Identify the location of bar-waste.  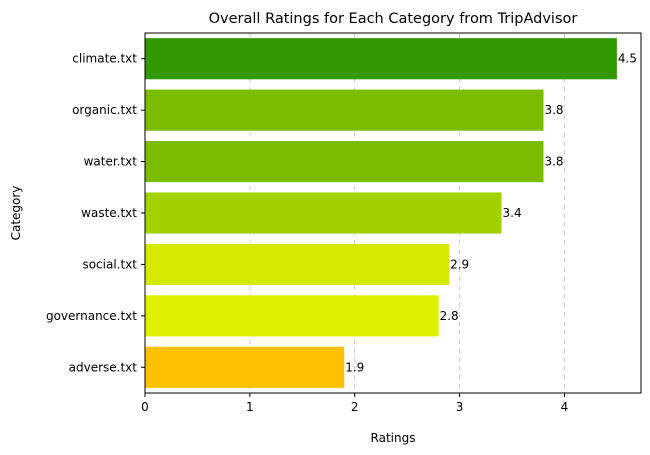
(323, 213).